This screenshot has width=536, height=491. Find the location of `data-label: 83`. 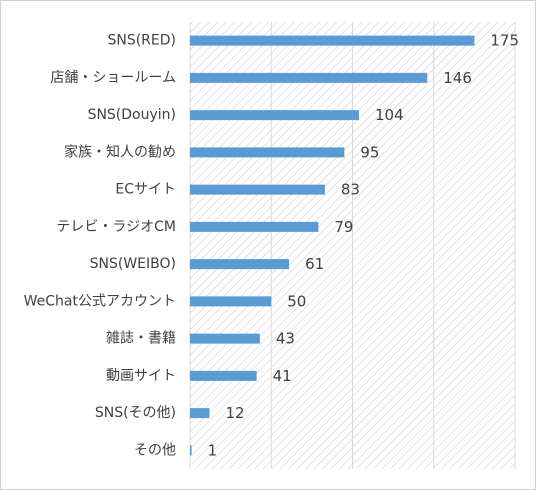

data-label: 83 is located at coordinates (350, 190).